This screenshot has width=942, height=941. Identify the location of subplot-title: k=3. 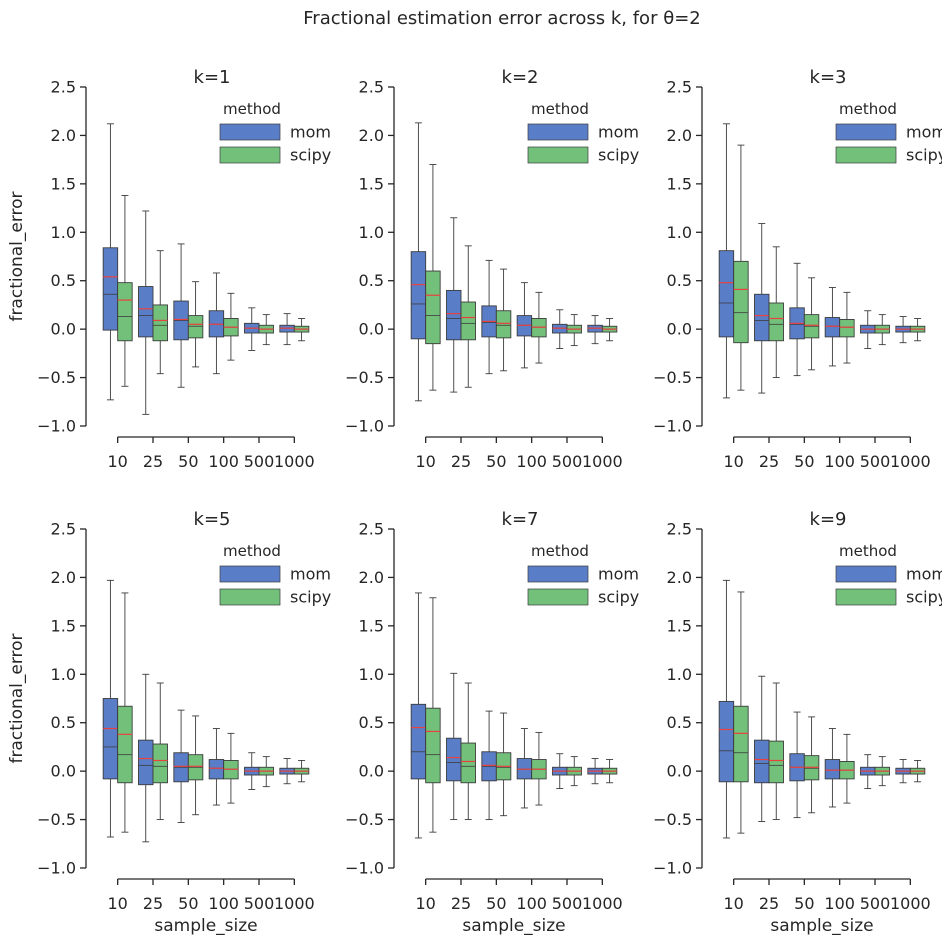
(828, 77).